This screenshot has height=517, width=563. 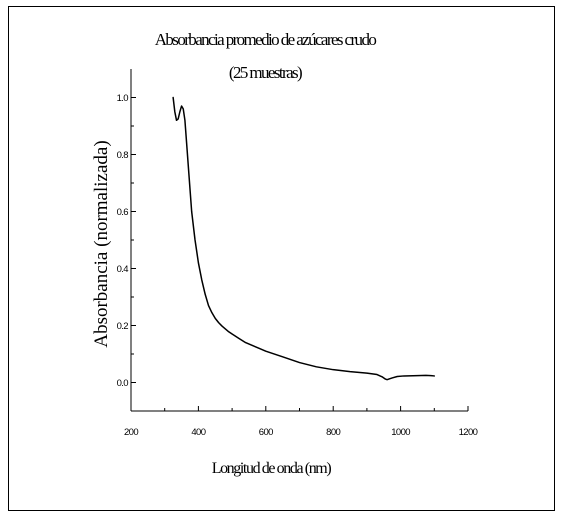 I want to click on x-axis-label: Longitud de onda (nm), so click(x=272, y=468).